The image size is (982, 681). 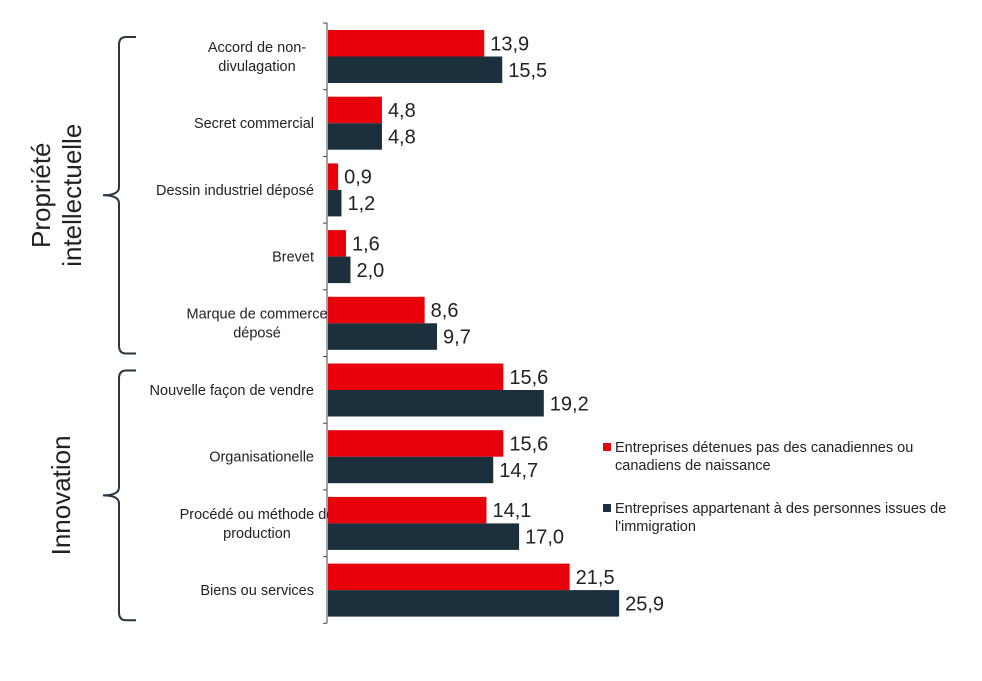 I want to click on data-label: 1,2, so click(x=361, y=204).